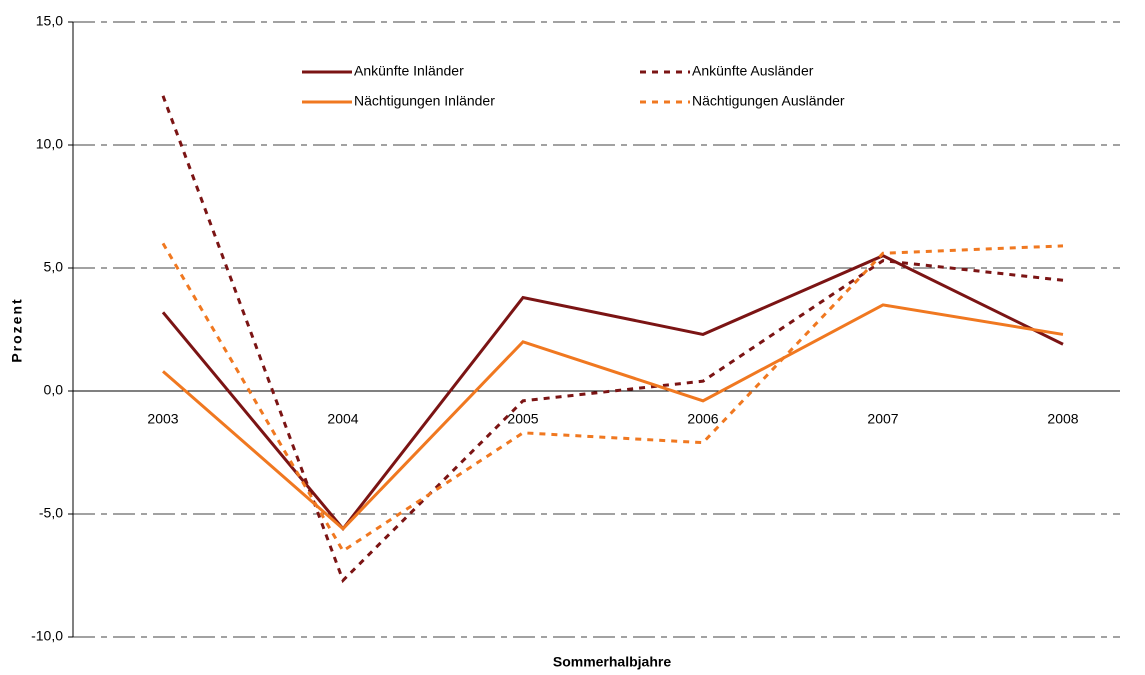 The width and height of the screenshot is (1145, 675). What do you see at coordinates (409, 71) in the screenshot?
I see `legend-label: Ankünfte Inländer` at bounding box center [409, 71].